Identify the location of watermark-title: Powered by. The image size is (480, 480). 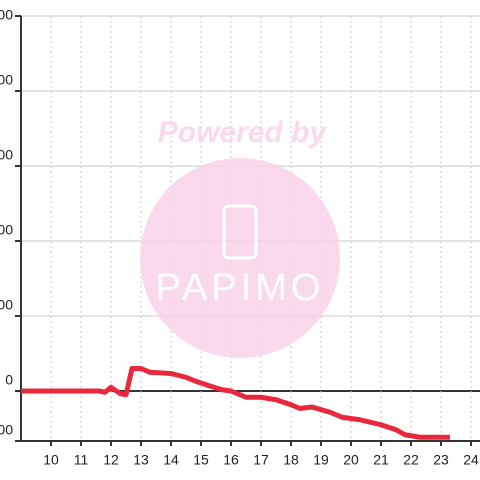
(243, 132).